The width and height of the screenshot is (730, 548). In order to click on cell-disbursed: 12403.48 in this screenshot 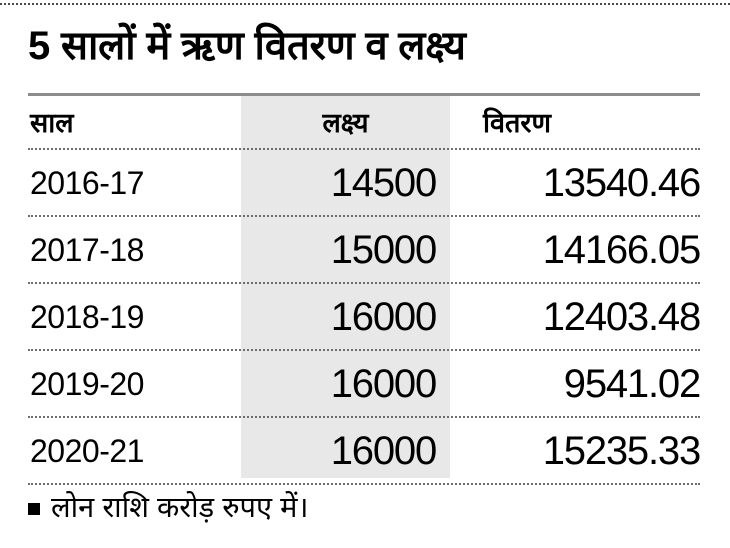, I will do `click(621, 317)`.